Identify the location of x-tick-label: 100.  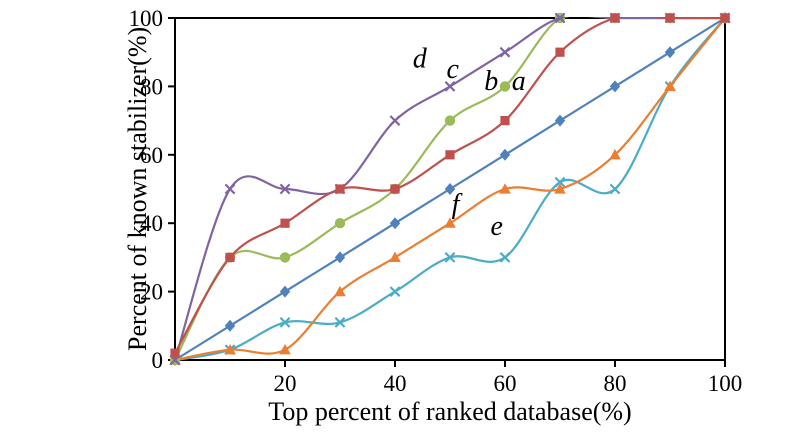
(725, 383).